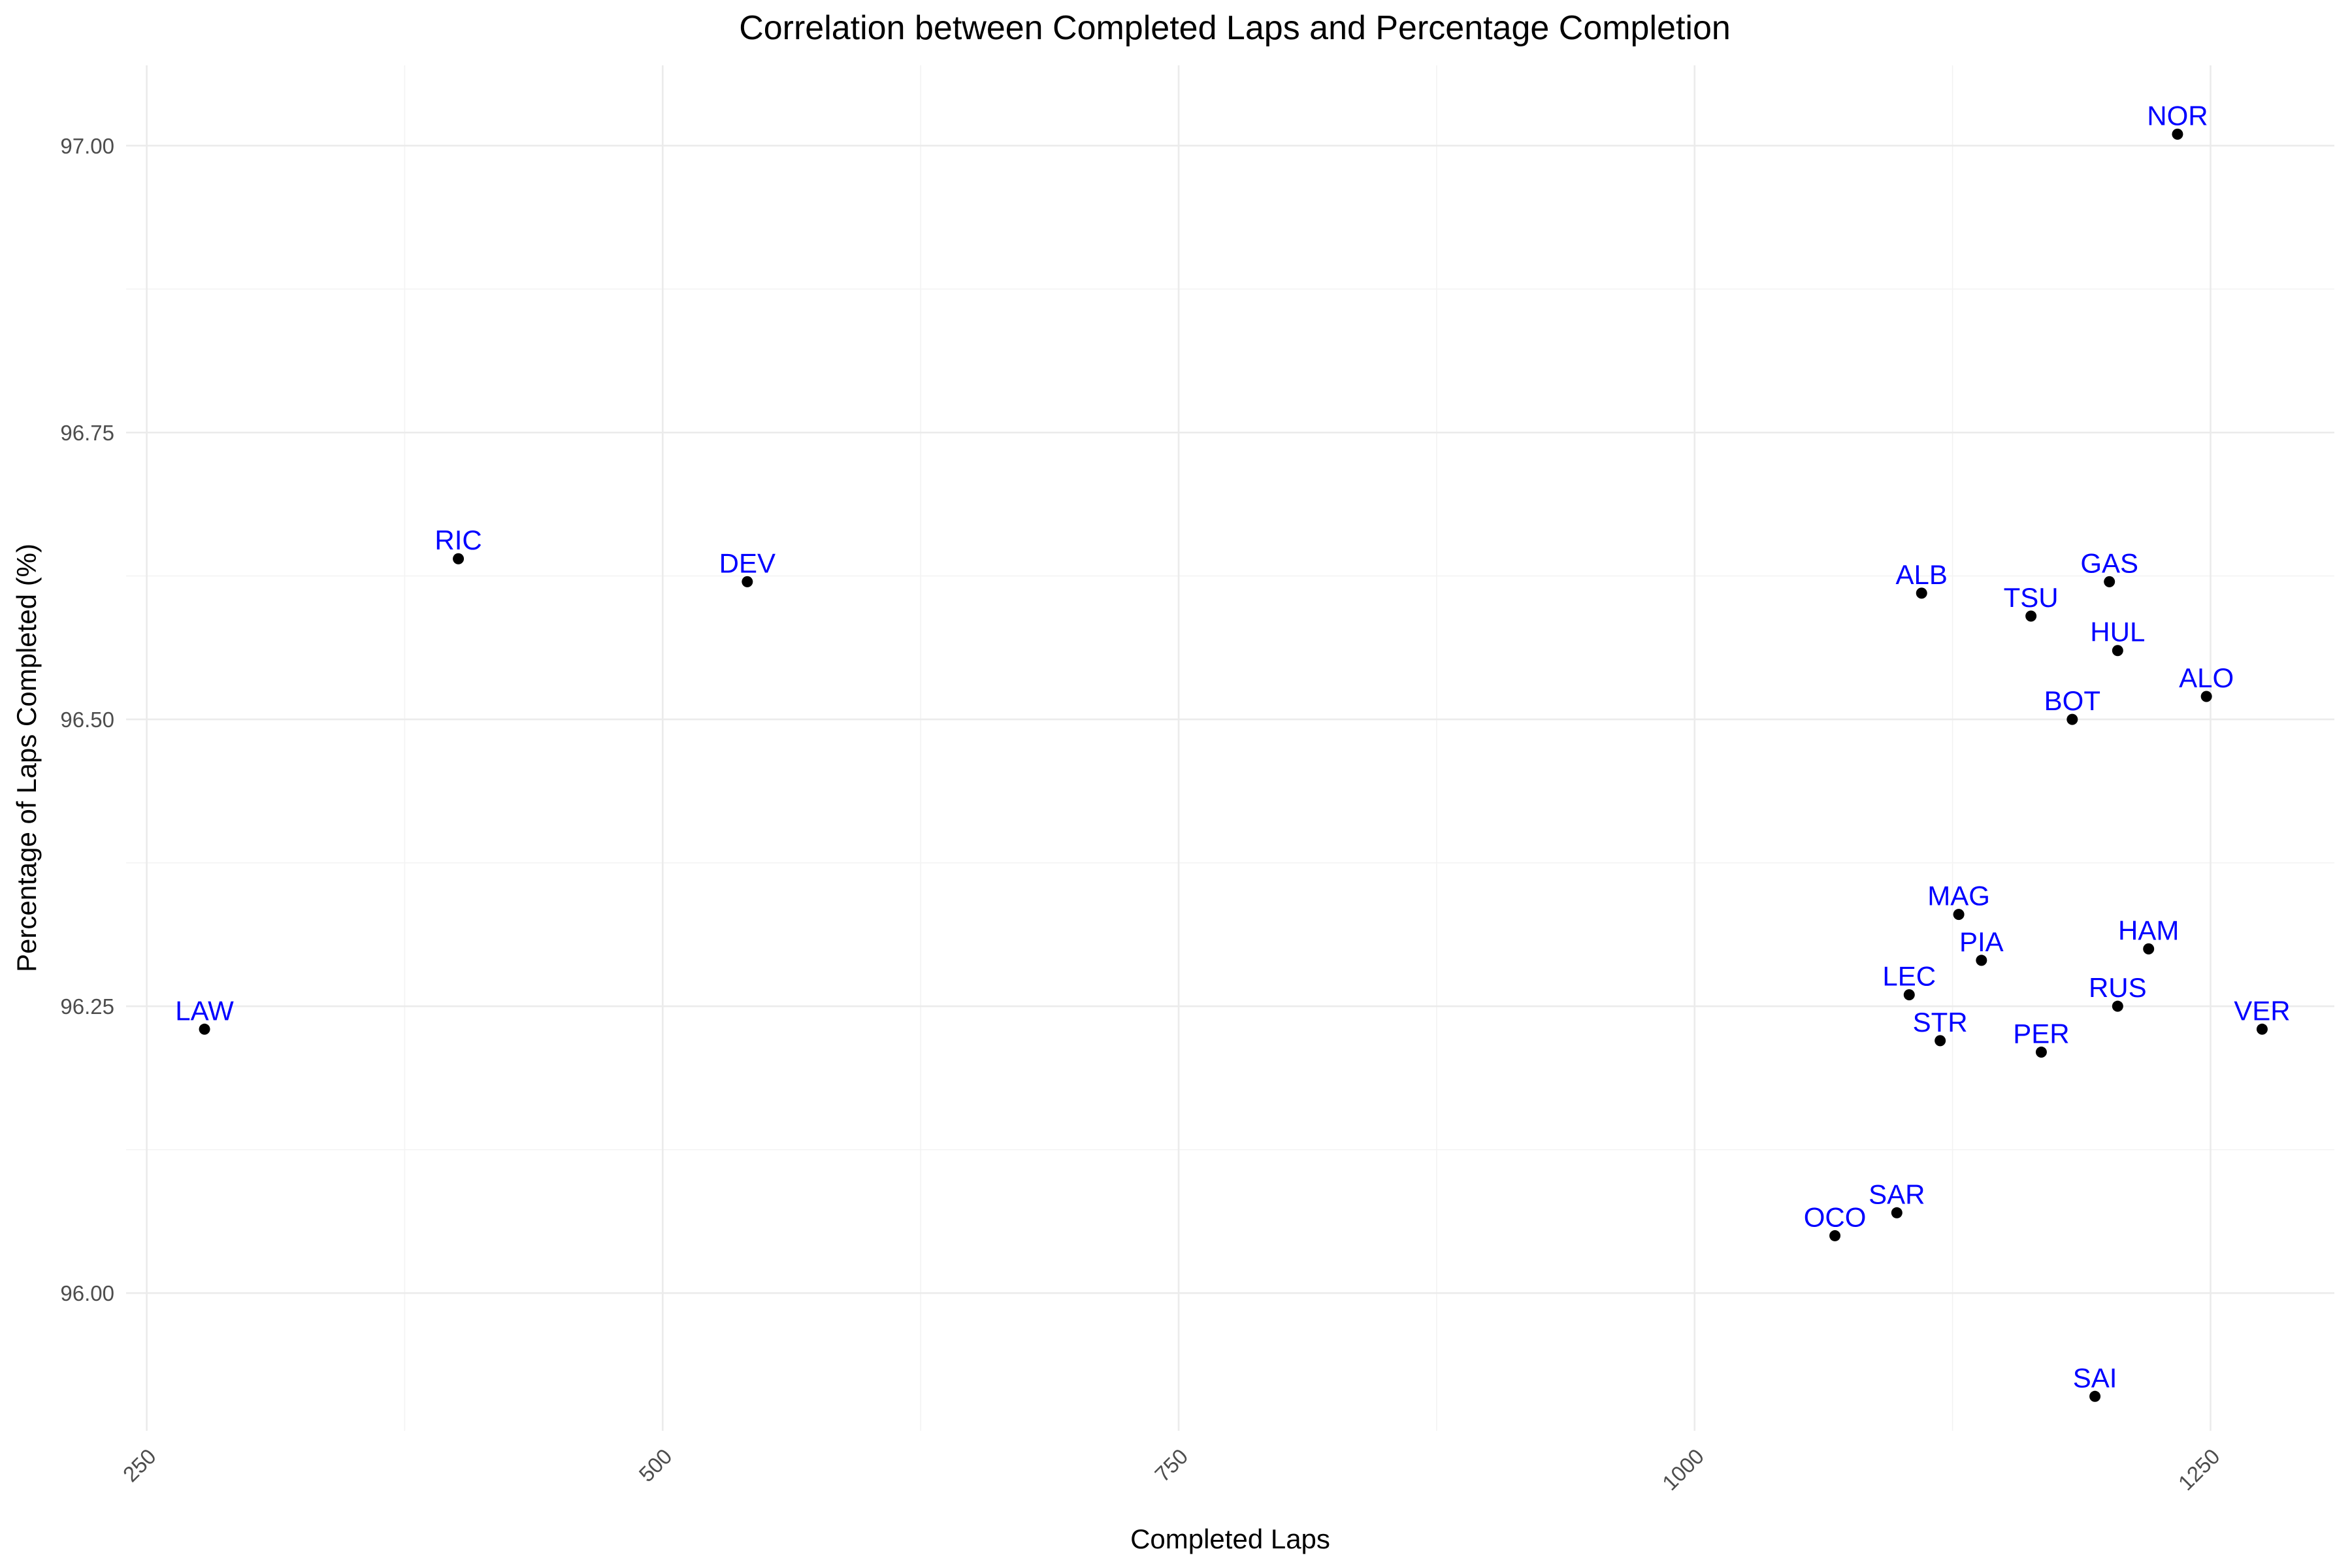 This screenshot has width=2352, height=1568. Describe the element at coordinates (87, 720) in the screenshot. I see `y-tick-label: 96.50` at that location.